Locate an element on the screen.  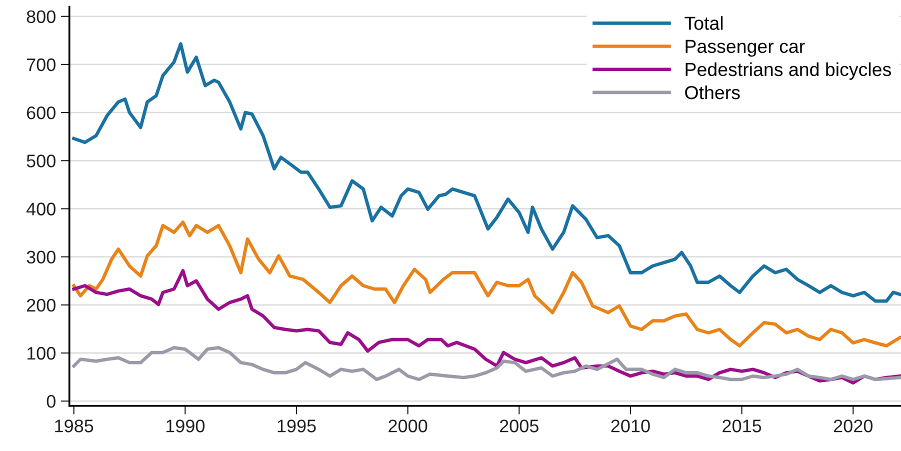
x-tick-label: 1995 is located at coordinates (297, 426).